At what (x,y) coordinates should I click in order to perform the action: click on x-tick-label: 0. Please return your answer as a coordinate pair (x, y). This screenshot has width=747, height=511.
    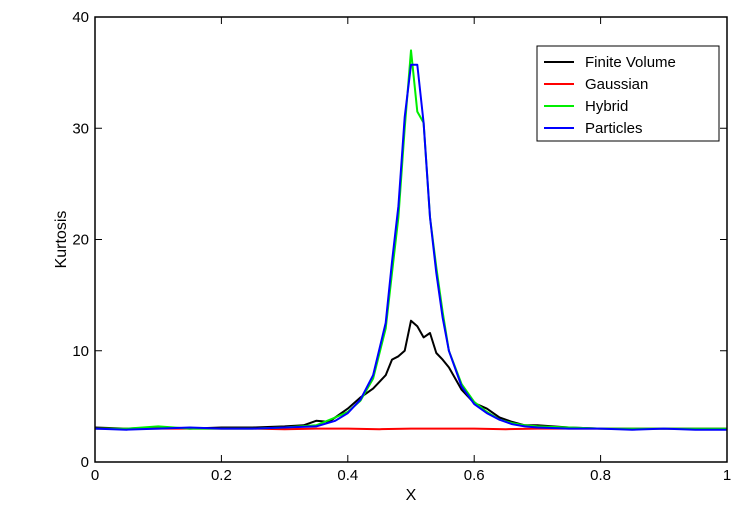
    Looking at the image, I should click on (95, 475).